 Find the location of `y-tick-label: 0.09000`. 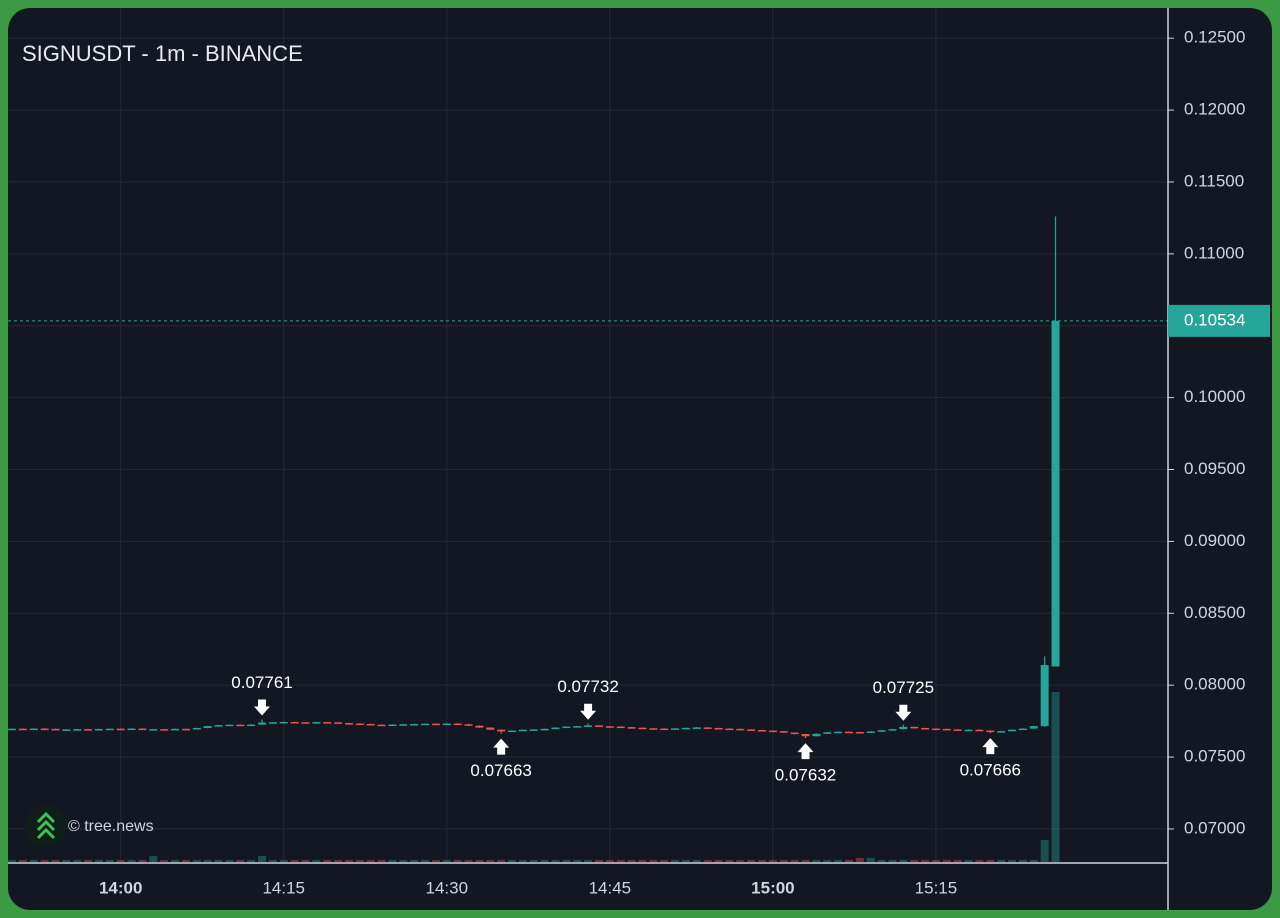

y-tick-label: 0.09000 is located at coordinates (1214, 540).